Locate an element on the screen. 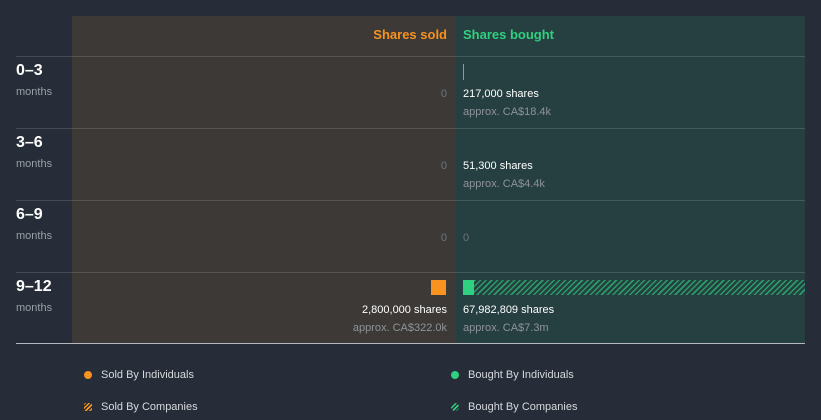 The width and height of the screenshot is (821, 420). bought-value: 67,982,809 shares approx. CA$7.3m is located at coordinates (508, 319).